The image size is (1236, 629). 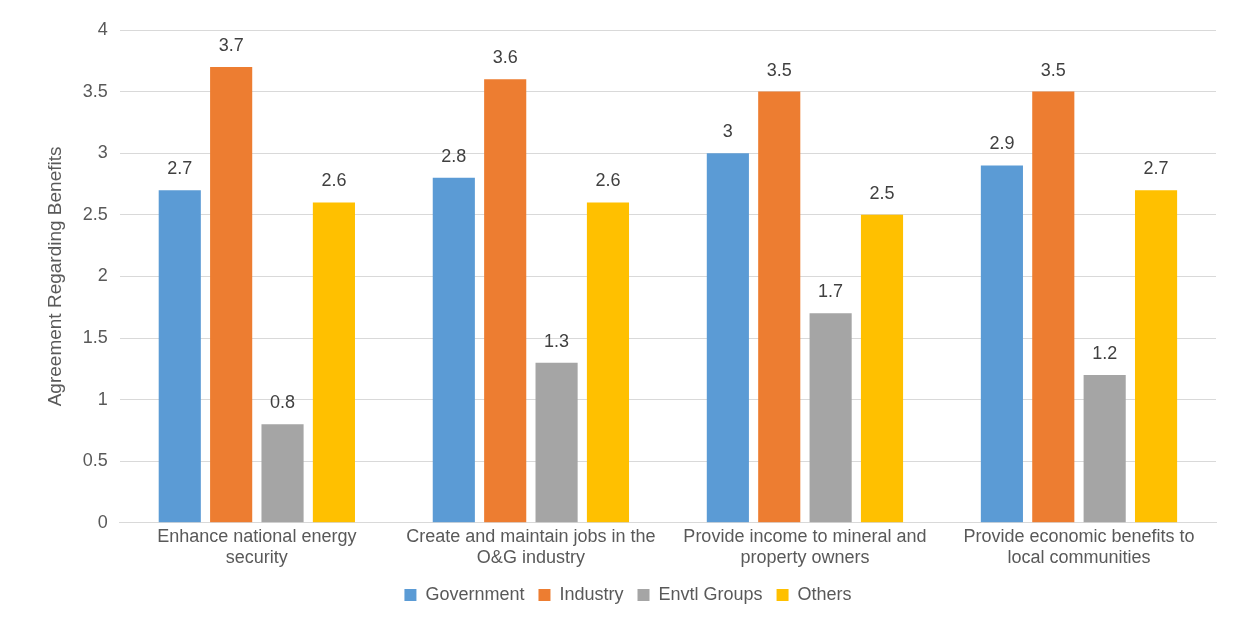 I want to click on data-label: 2.9, so click(x=1002, y=143).